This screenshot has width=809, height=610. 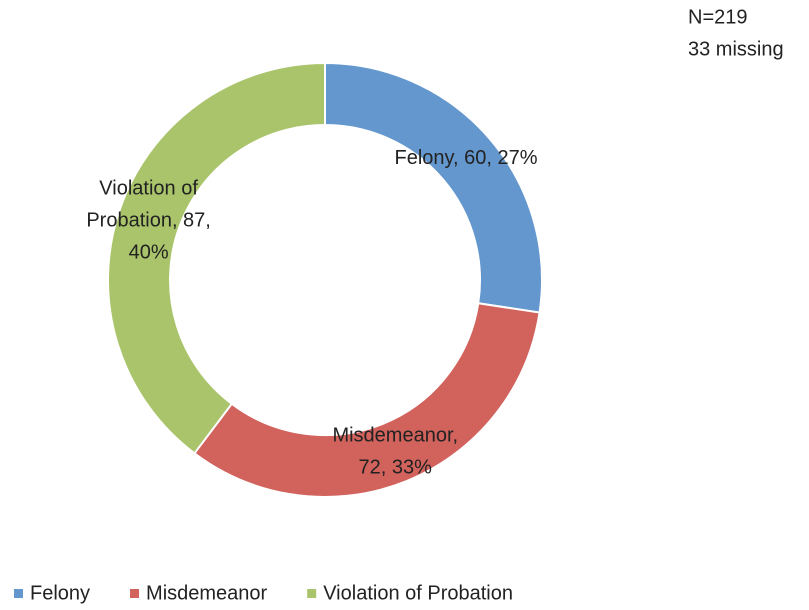 What do you see at coordinates (418, 593) in the screenshot?
I see `legend-label: Violation of Probation` at bounding box center [418, 593].